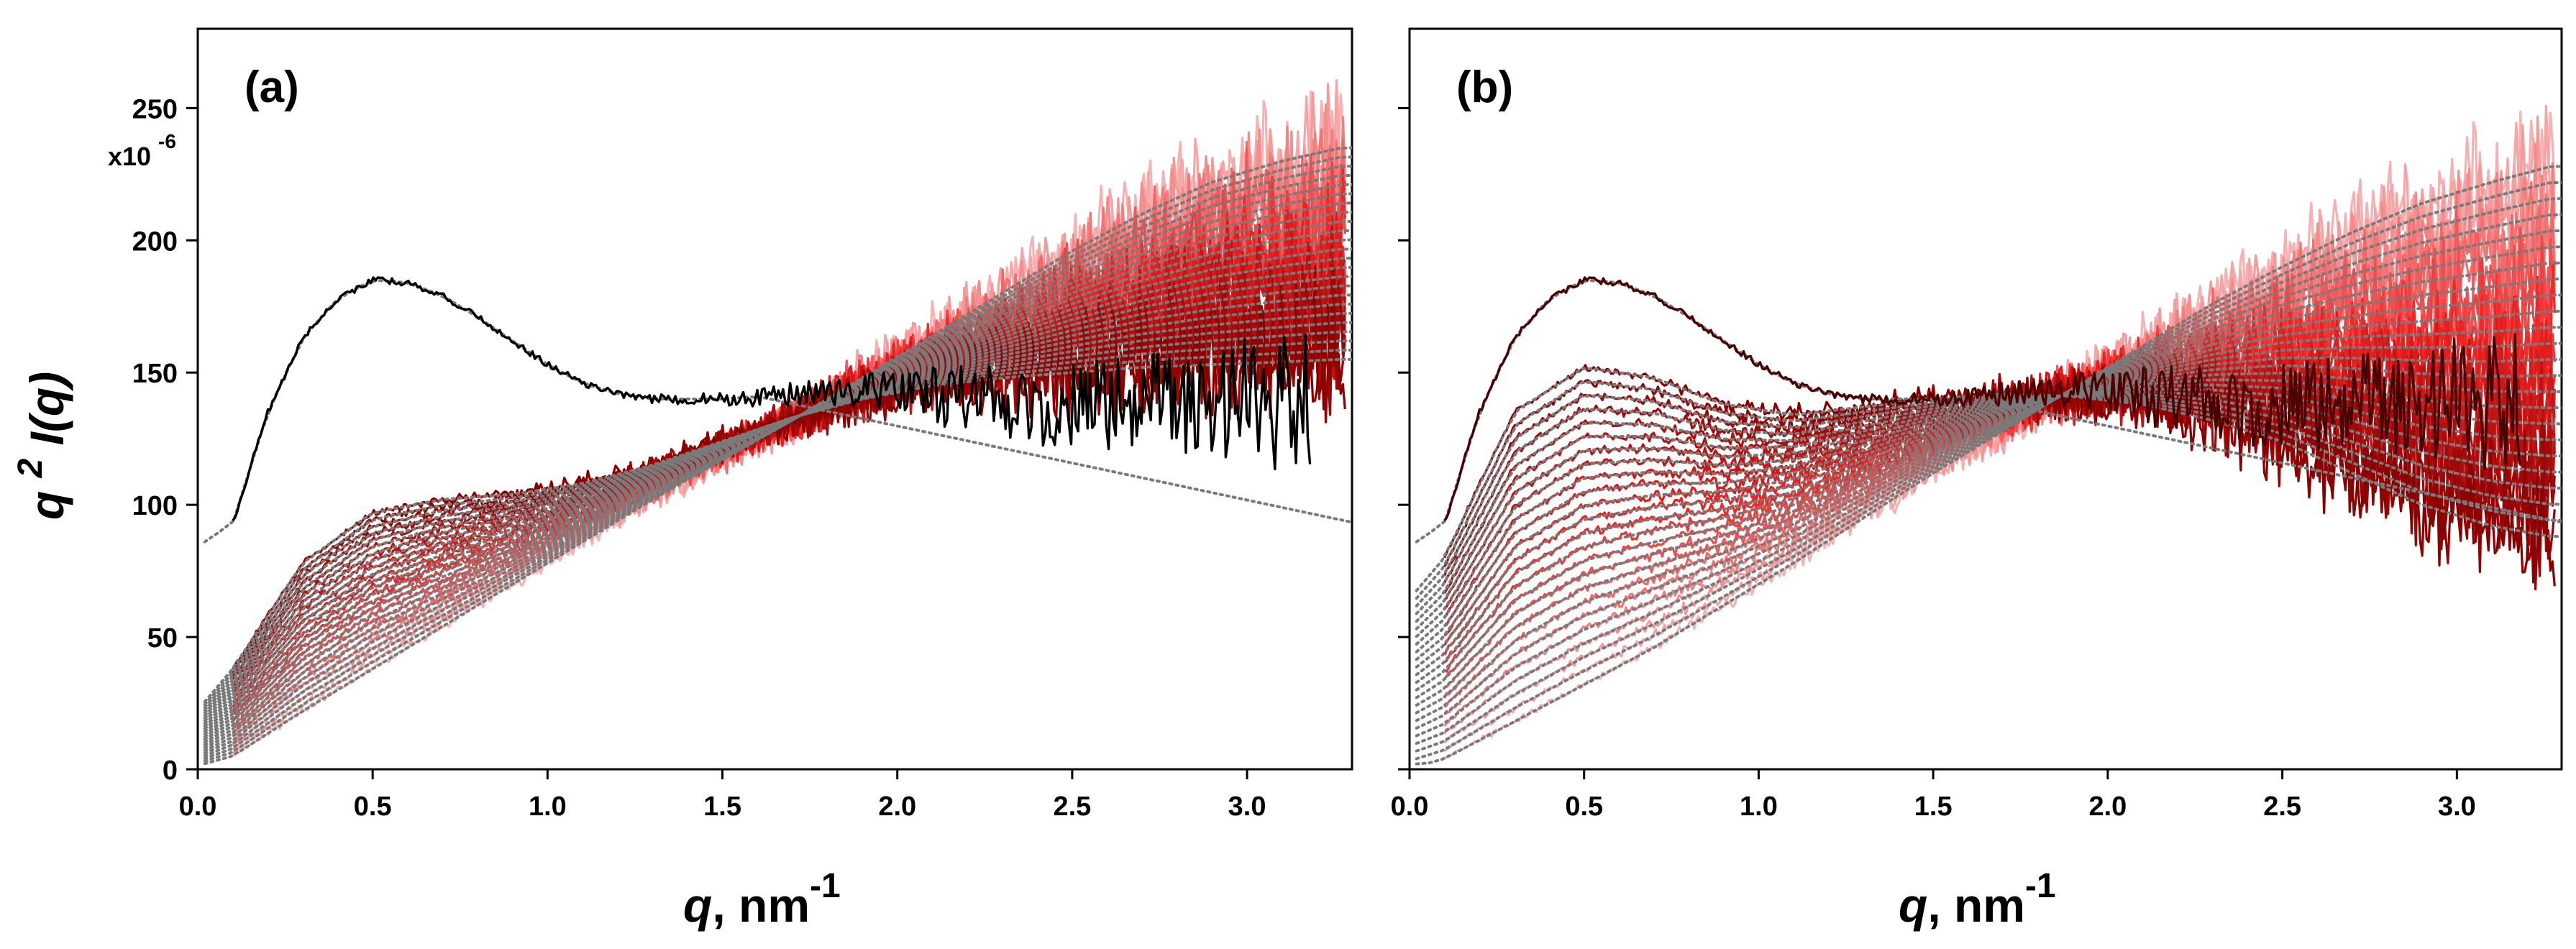 This screenshot has height=949, width=2576. I want to click on x-axis-title-b-power: -1, so click(2040, 886).